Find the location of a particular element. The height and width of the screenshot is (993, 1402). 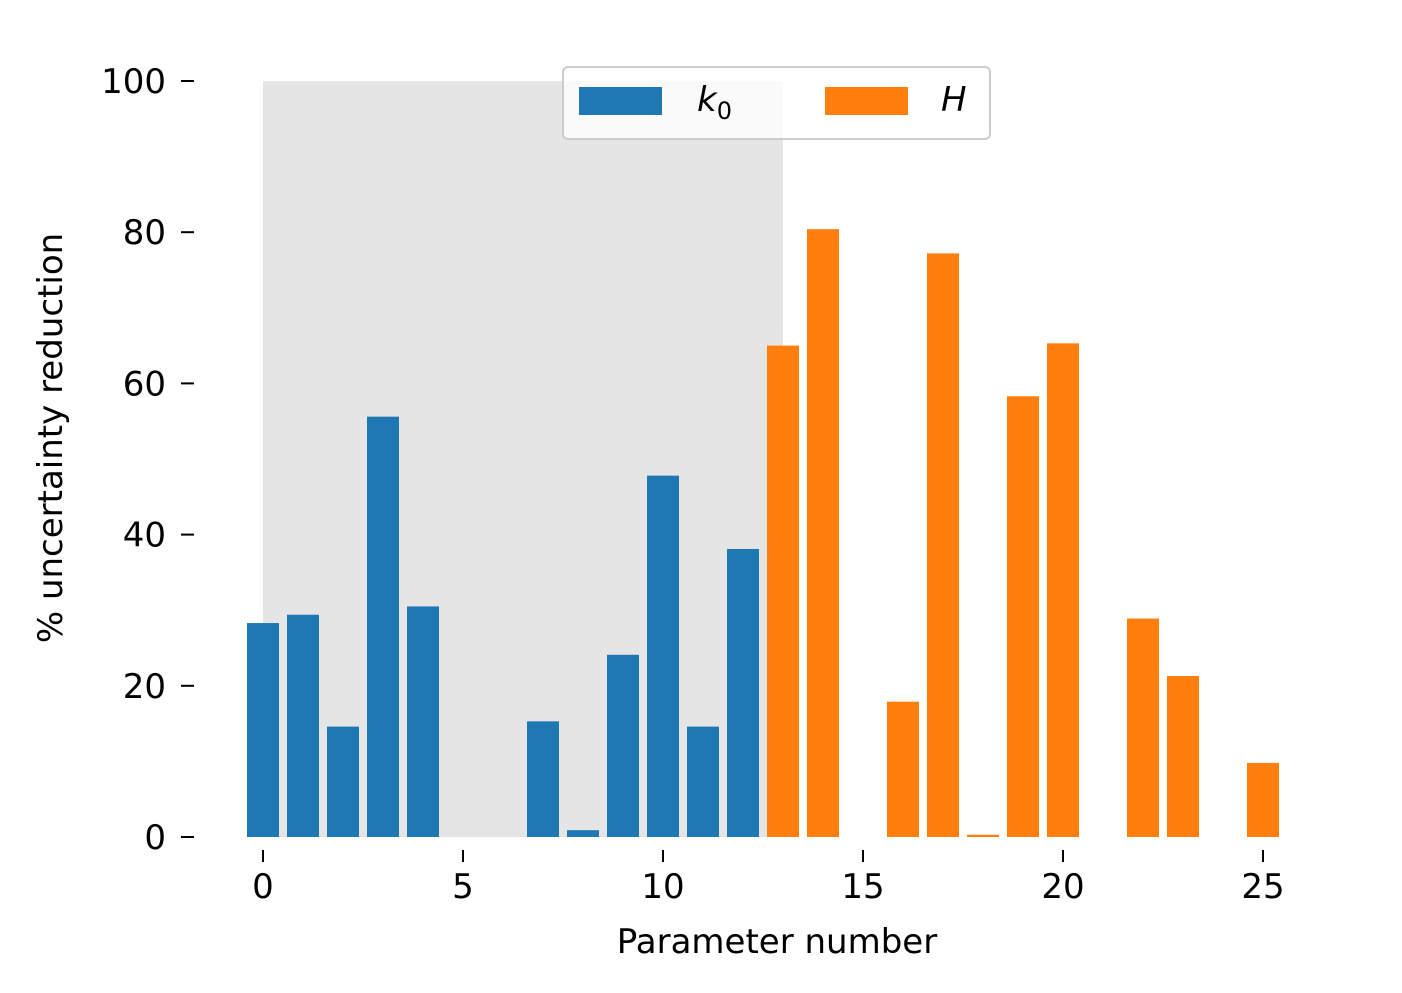

y-tick-label-0: 0 is located at coordinates (155, 838).